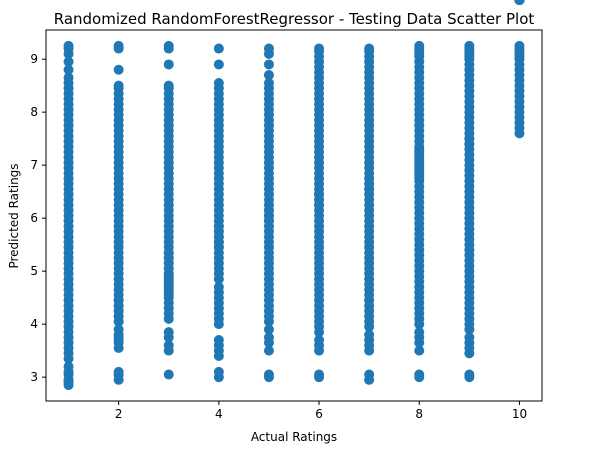 The width and height of the screenshot is (591, 450). What do you see at coordinates (519, 414) in the screenshot?
I see `x-tick-label: 10` at bounding box center [519, 414].